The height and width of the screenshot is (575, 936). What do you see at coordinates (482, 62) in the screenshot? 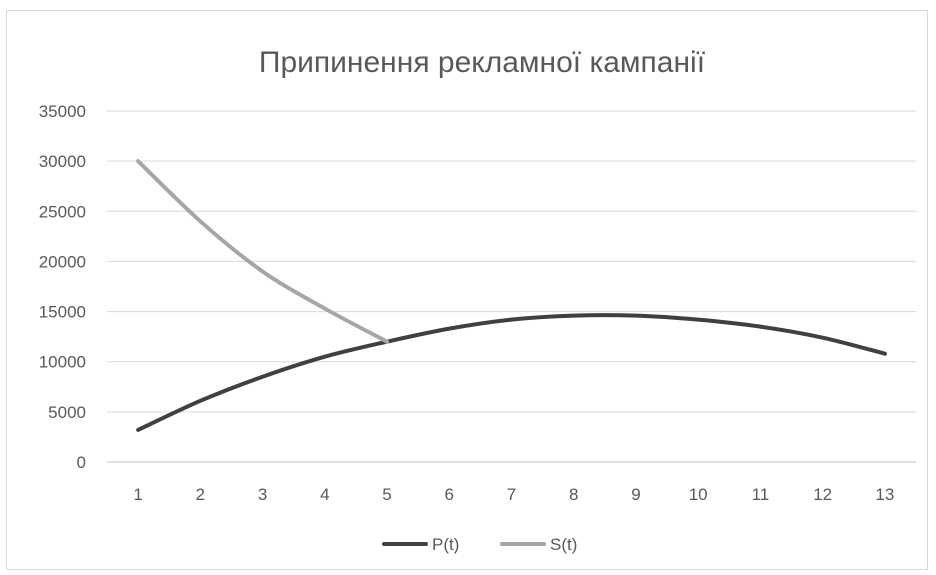
I see `chart-title: Припинення рекламної кампанії` at bounding box center [482, 62].